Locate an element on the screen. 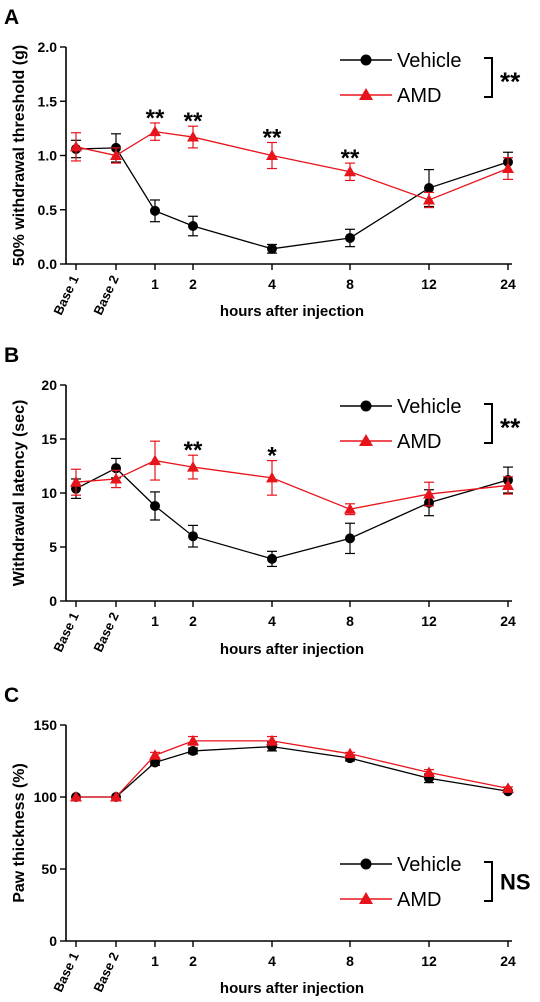  y-axis-title: Withdrawal latency (sec) is located at coordinates (19, 493).